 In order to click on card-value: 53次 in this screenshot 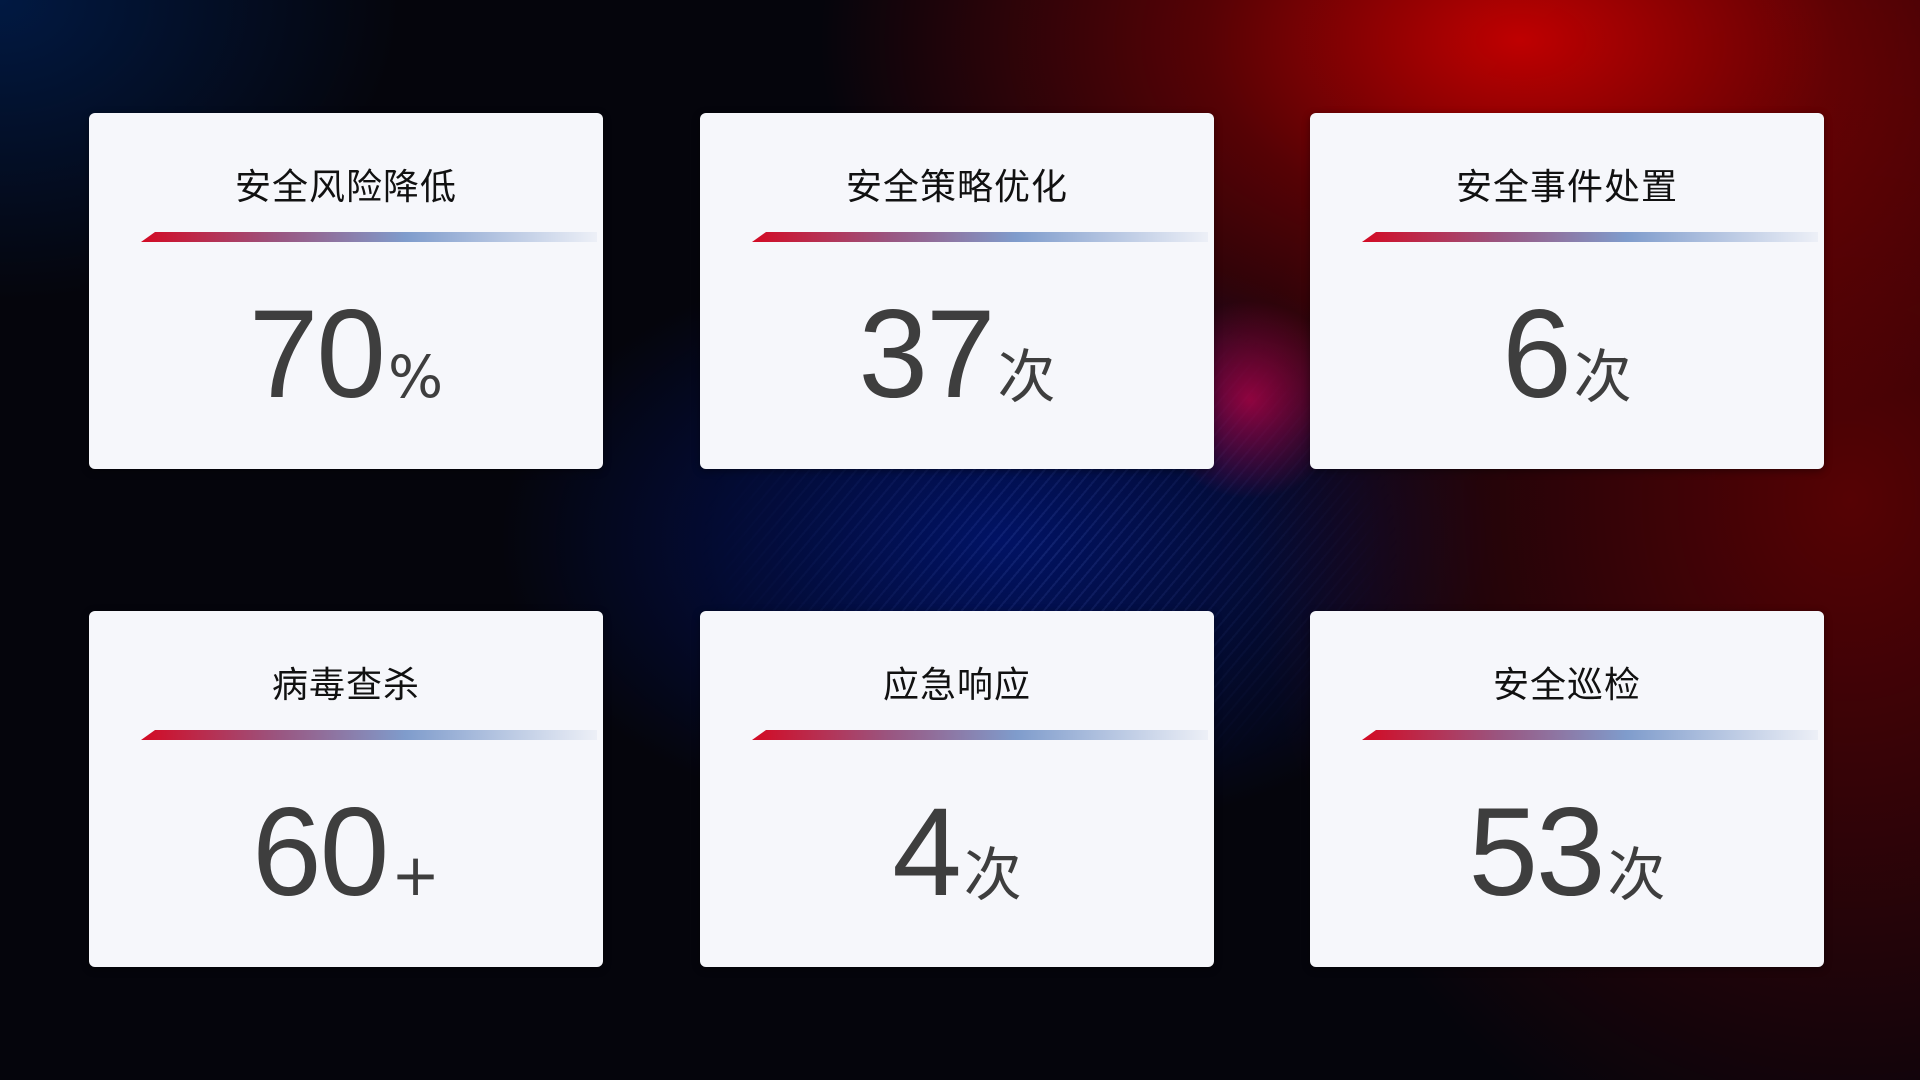, I will do `click(1567, 852)`.